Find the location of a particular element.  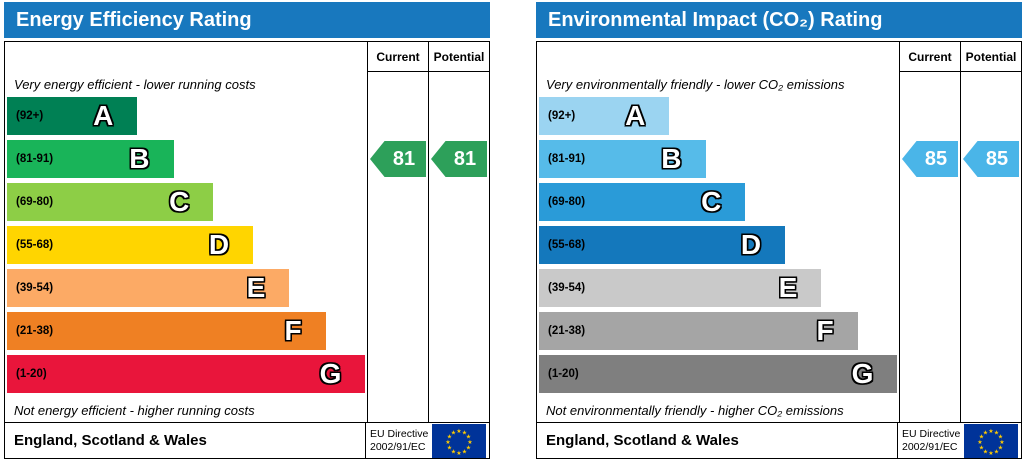

current-column: Current 85 is located at coordinates (929, 232).